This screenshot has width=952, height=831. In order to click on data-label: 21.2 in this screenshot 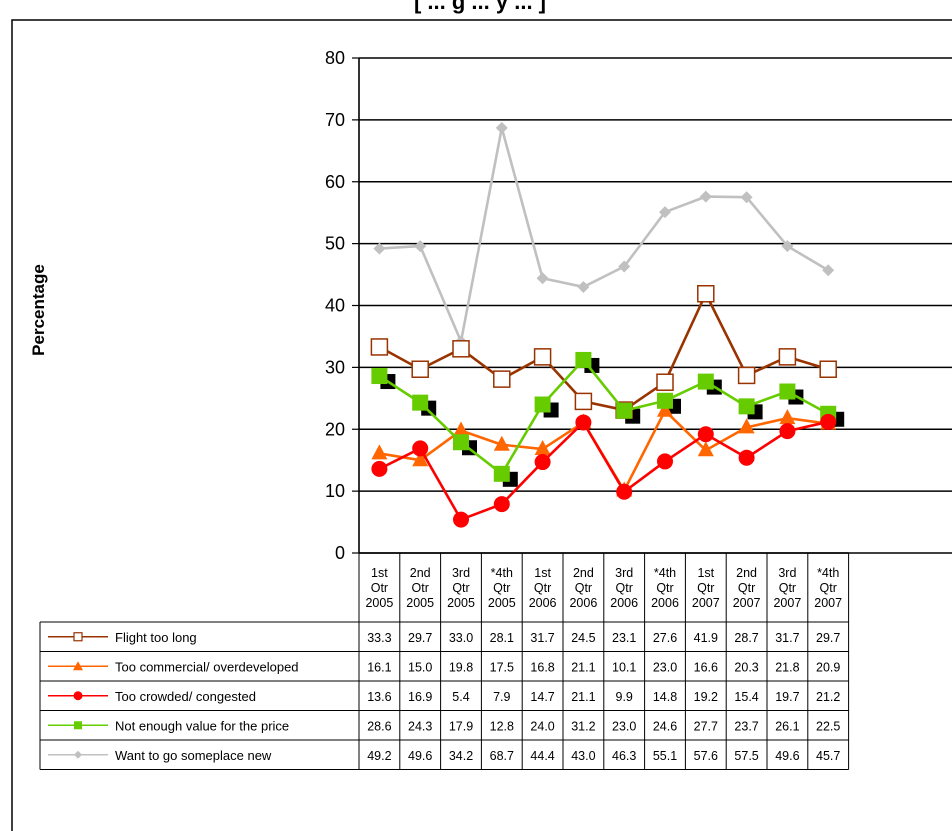, I will do `click(828, 697)`.